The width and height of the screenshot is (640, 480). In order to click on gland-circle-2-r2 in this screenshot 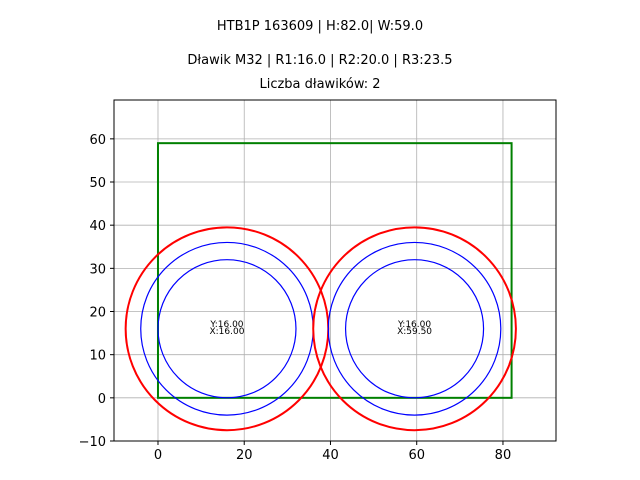, I will do `click(414, 328)`.